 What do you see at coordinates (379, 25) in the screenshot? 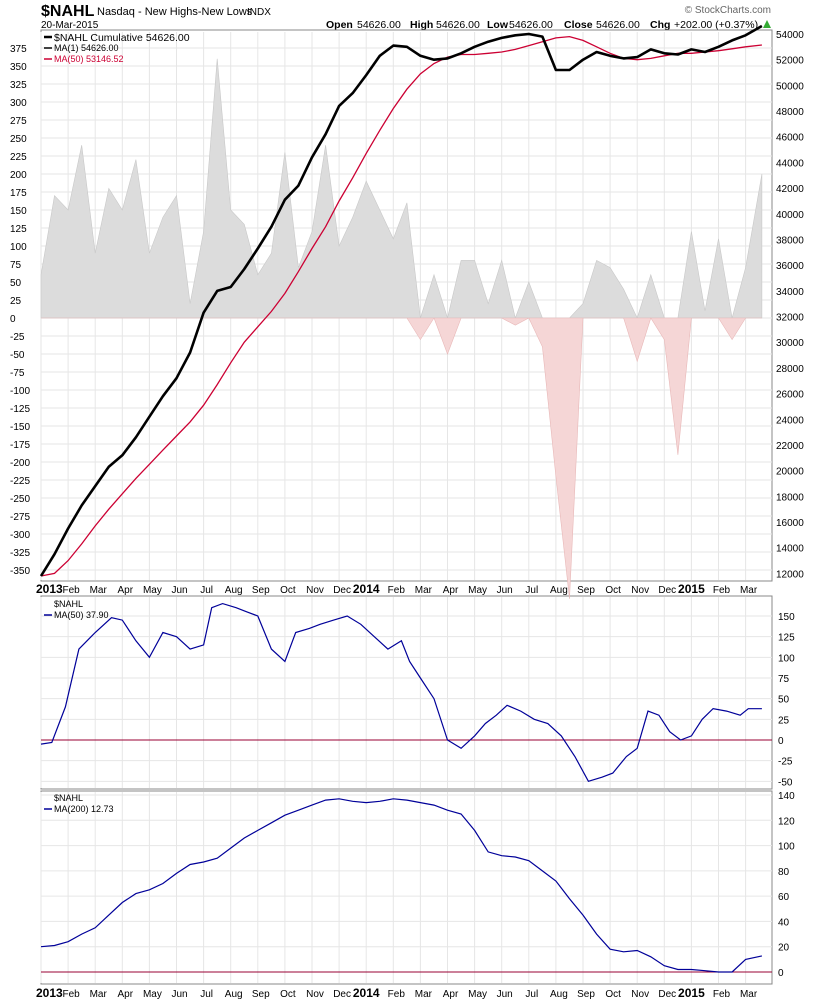
I see `open-value: 54626.00` at bounding box center [379, 25].